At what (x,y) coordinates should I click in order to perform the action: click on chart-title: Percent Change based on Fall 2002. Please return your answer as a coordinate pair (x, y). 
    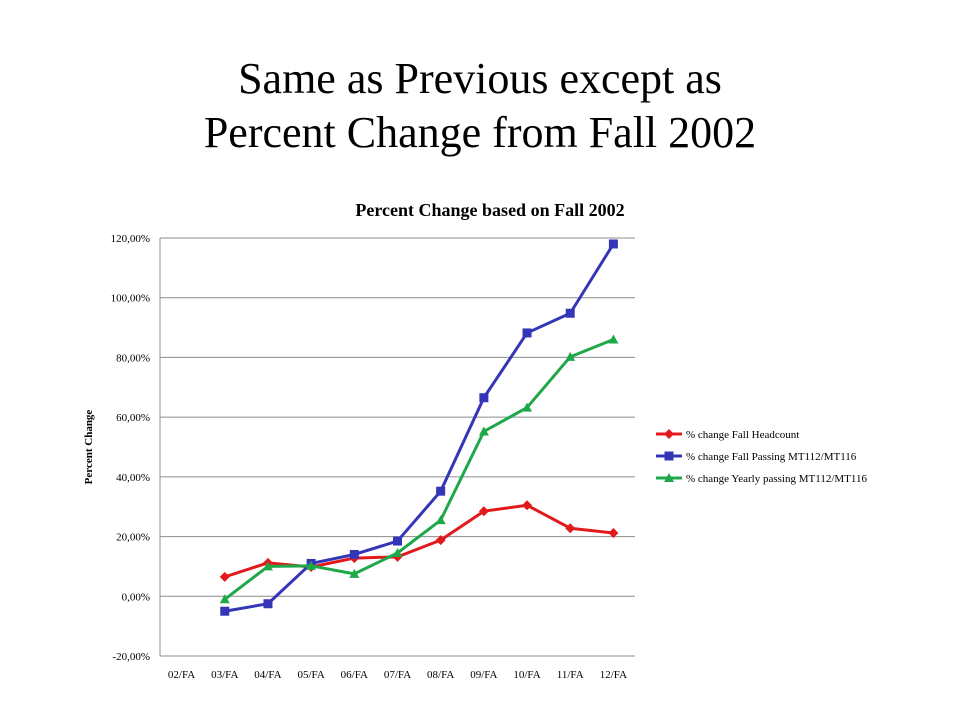
    Looking at the image, I should click on (489, 210).